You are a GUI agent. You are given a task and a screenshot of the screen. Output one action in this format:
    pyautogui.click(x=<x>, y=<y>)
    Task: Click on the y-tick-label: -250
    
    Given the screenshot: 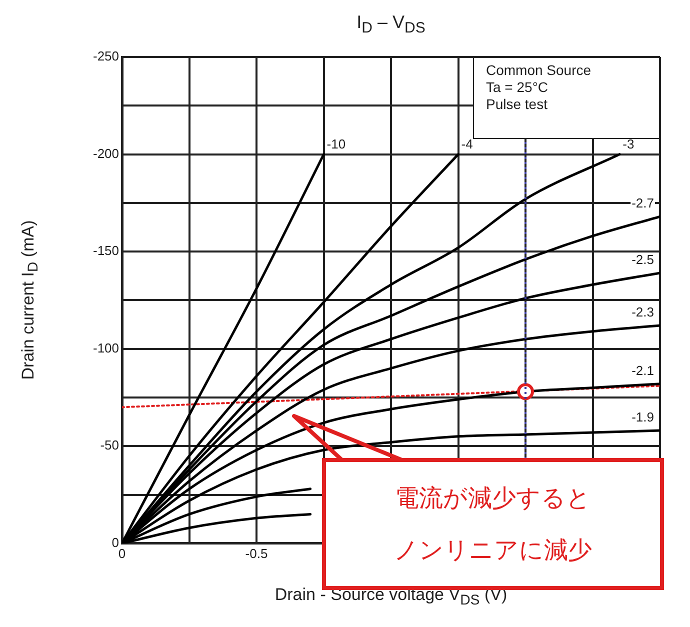 What is the action you would take?
    pyautogui.click(x=106, y=56)
    